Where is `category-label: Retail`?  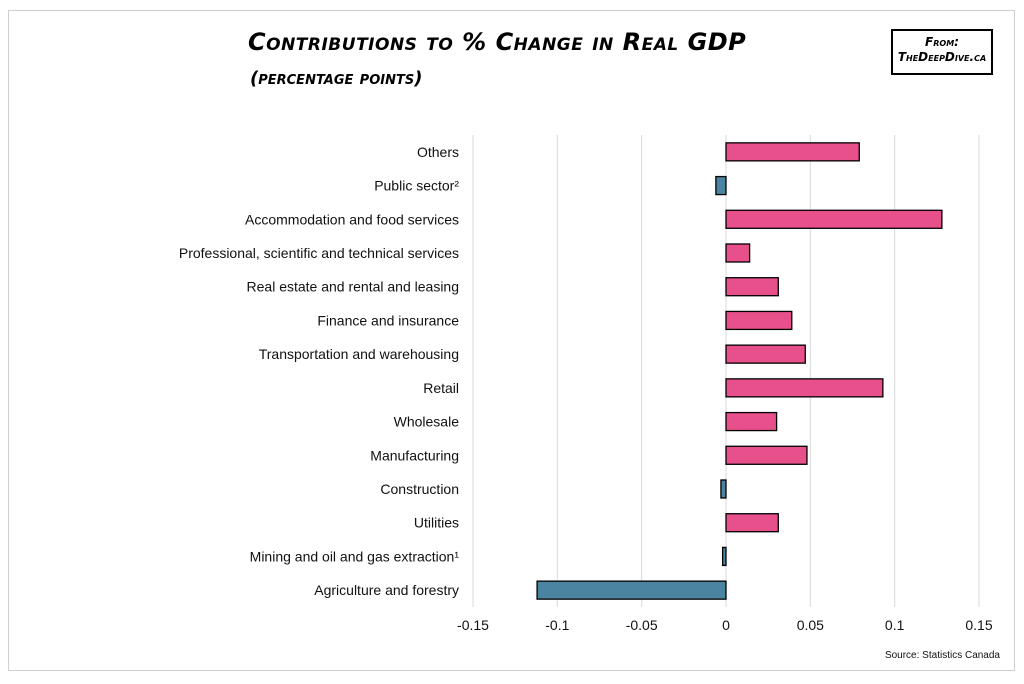 category-label: Retail is located at coordinates (441, 388).